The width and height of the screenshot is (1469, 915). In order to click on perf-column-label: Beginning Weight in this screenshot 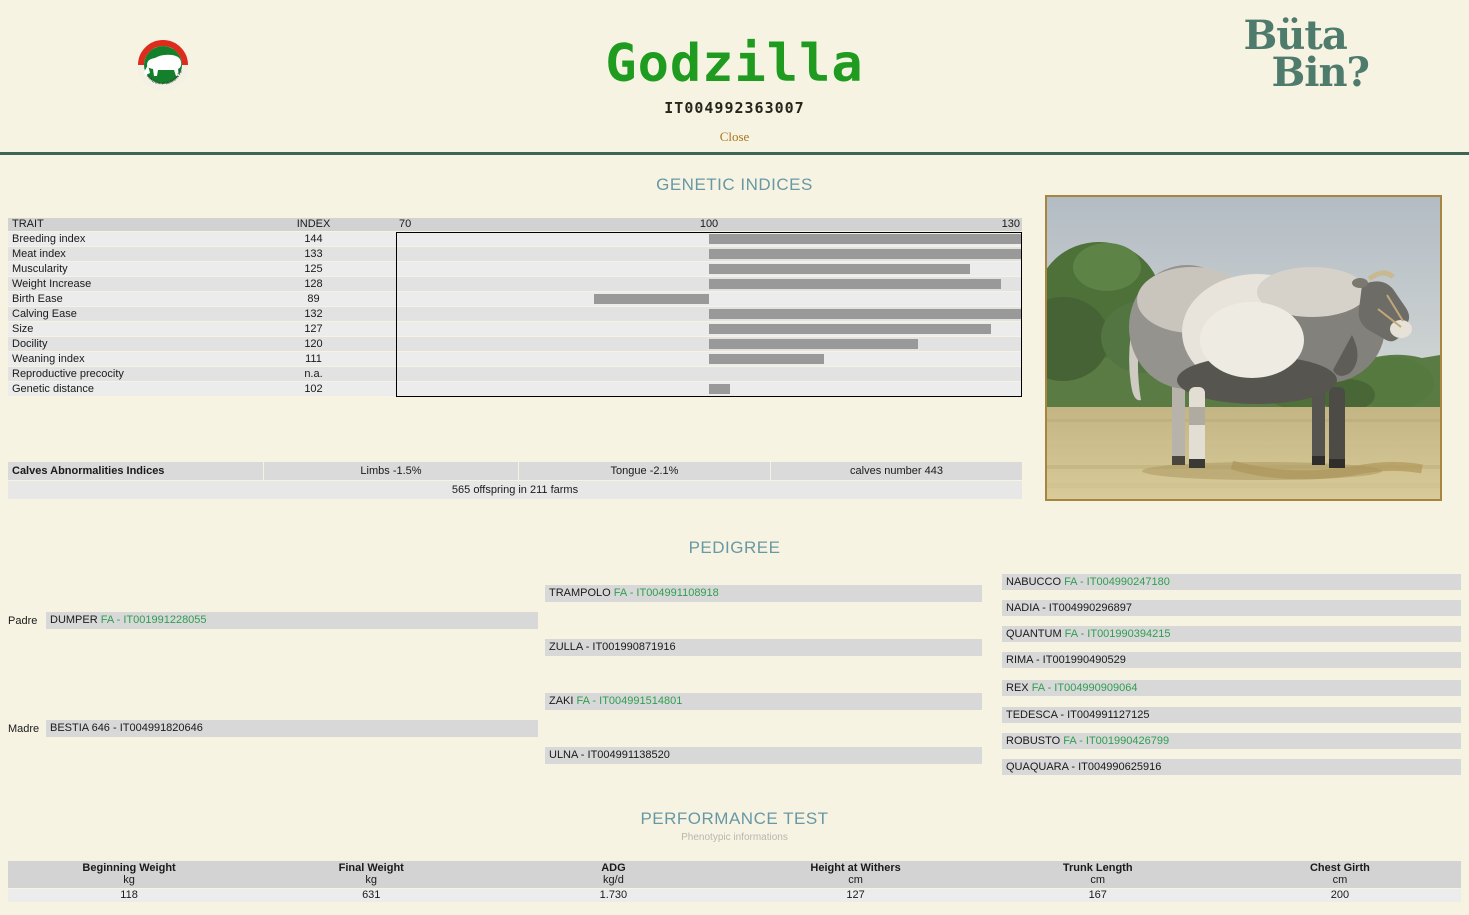, I will do `click(129, 868)`.